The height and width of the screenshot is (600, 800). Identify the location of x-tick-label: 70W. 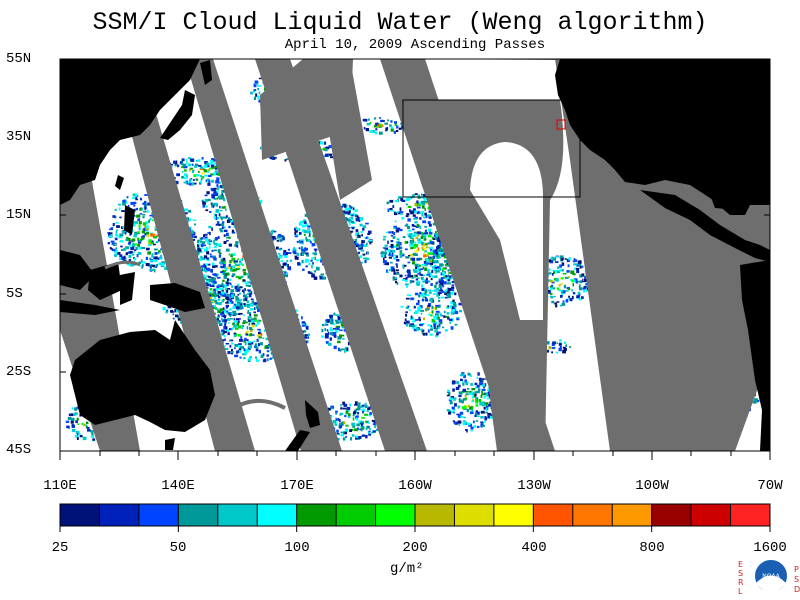
(770, 486).